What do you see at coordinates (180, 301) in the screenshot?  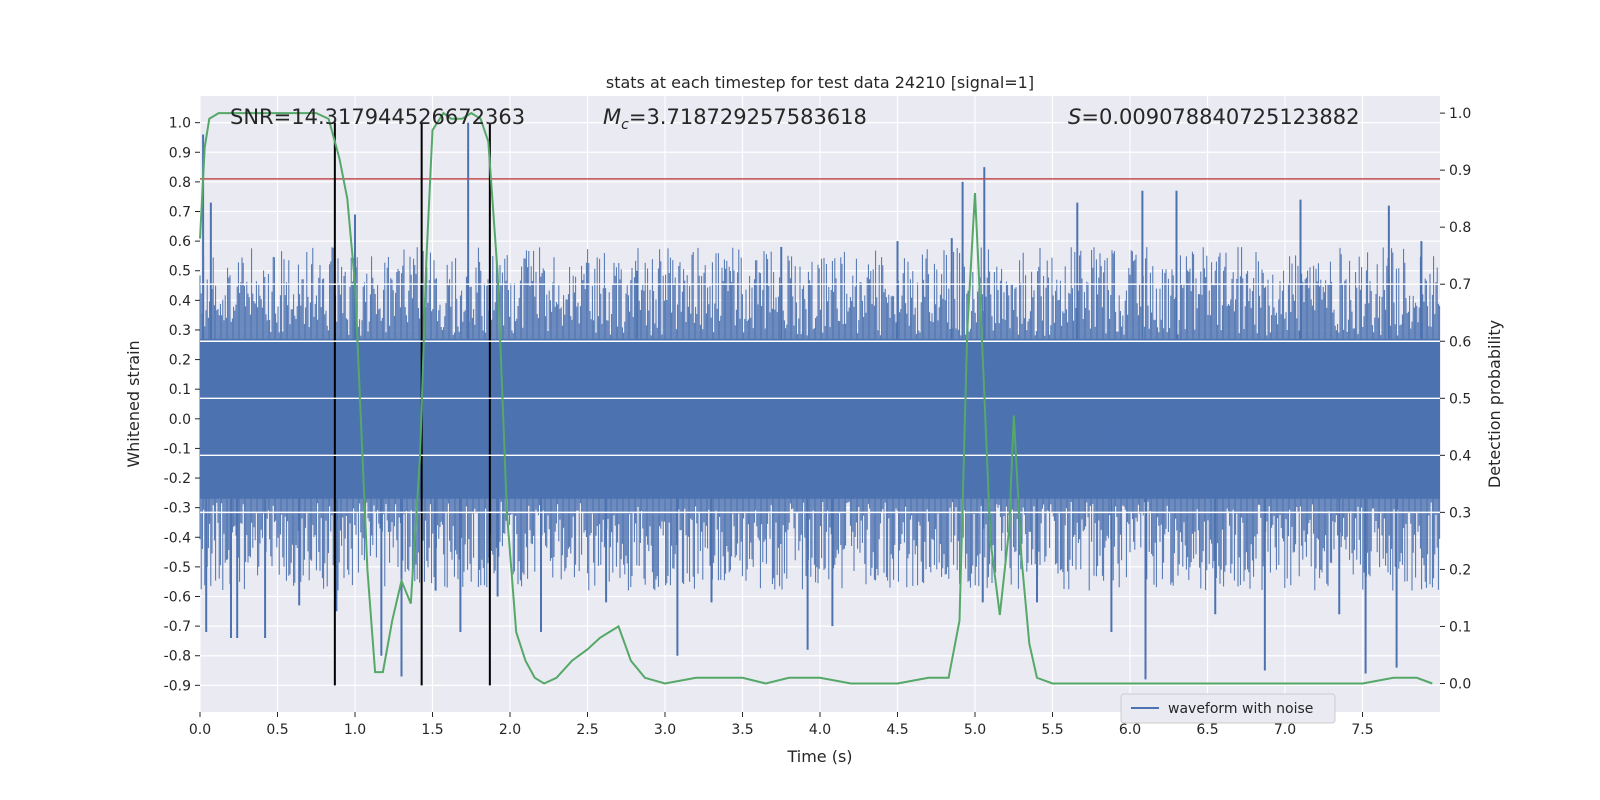 I see `tick-label-y-left: 0.4` at bounding box center [180, 301].